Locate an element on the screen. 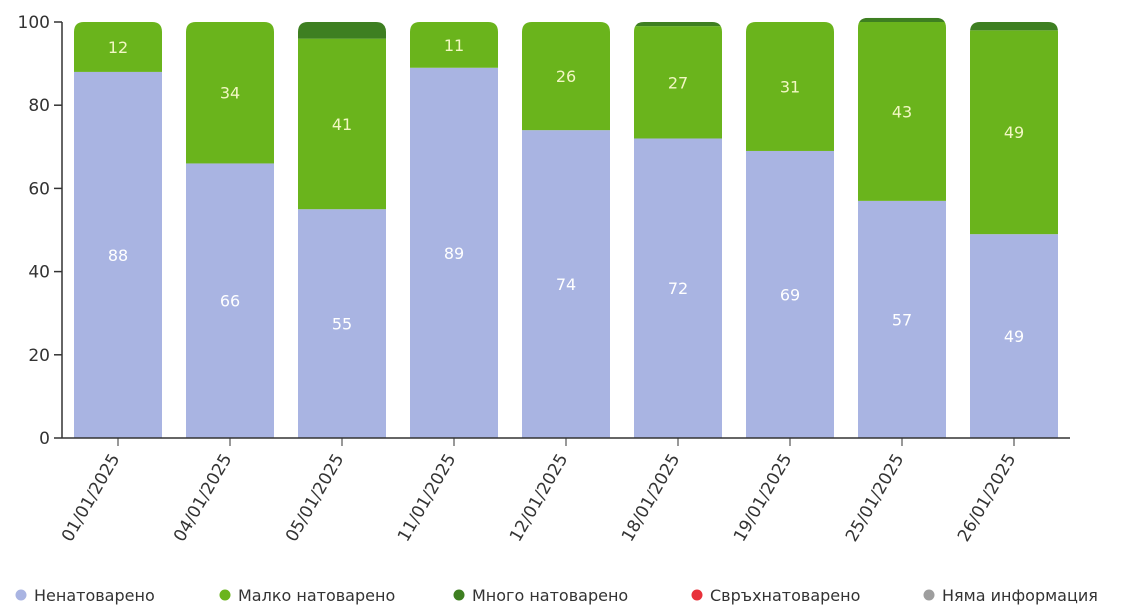 The image size is (1122, 616). bar-value-label: 12 is located at coordinates (118, 47).